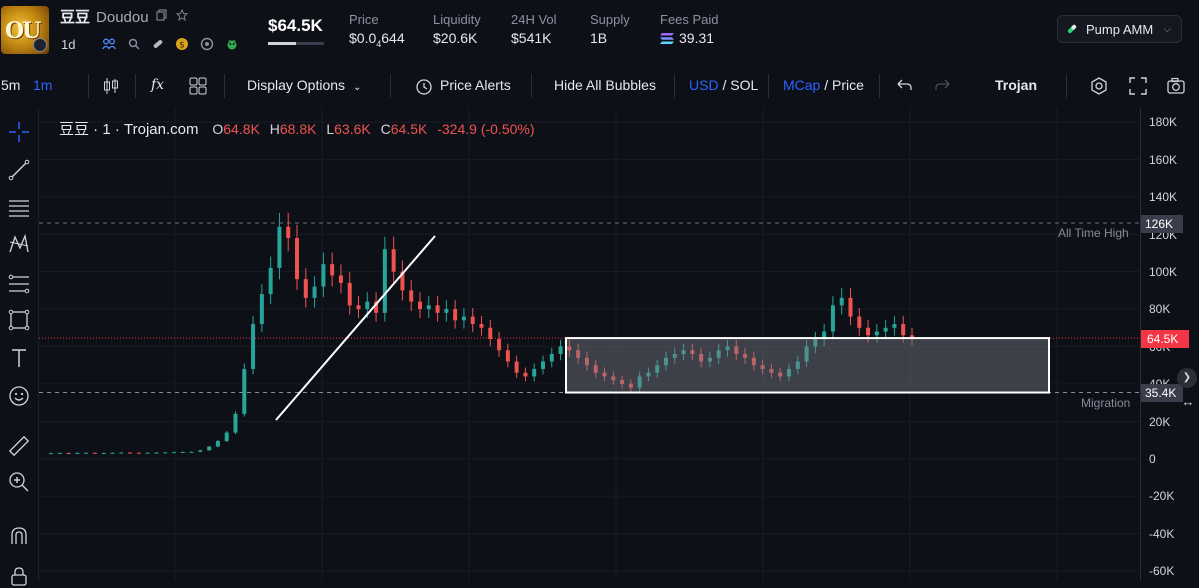 This screenshot has width=1199, height=588. I want to click on current-price-tag: 64.5K, so click(1165, 339).